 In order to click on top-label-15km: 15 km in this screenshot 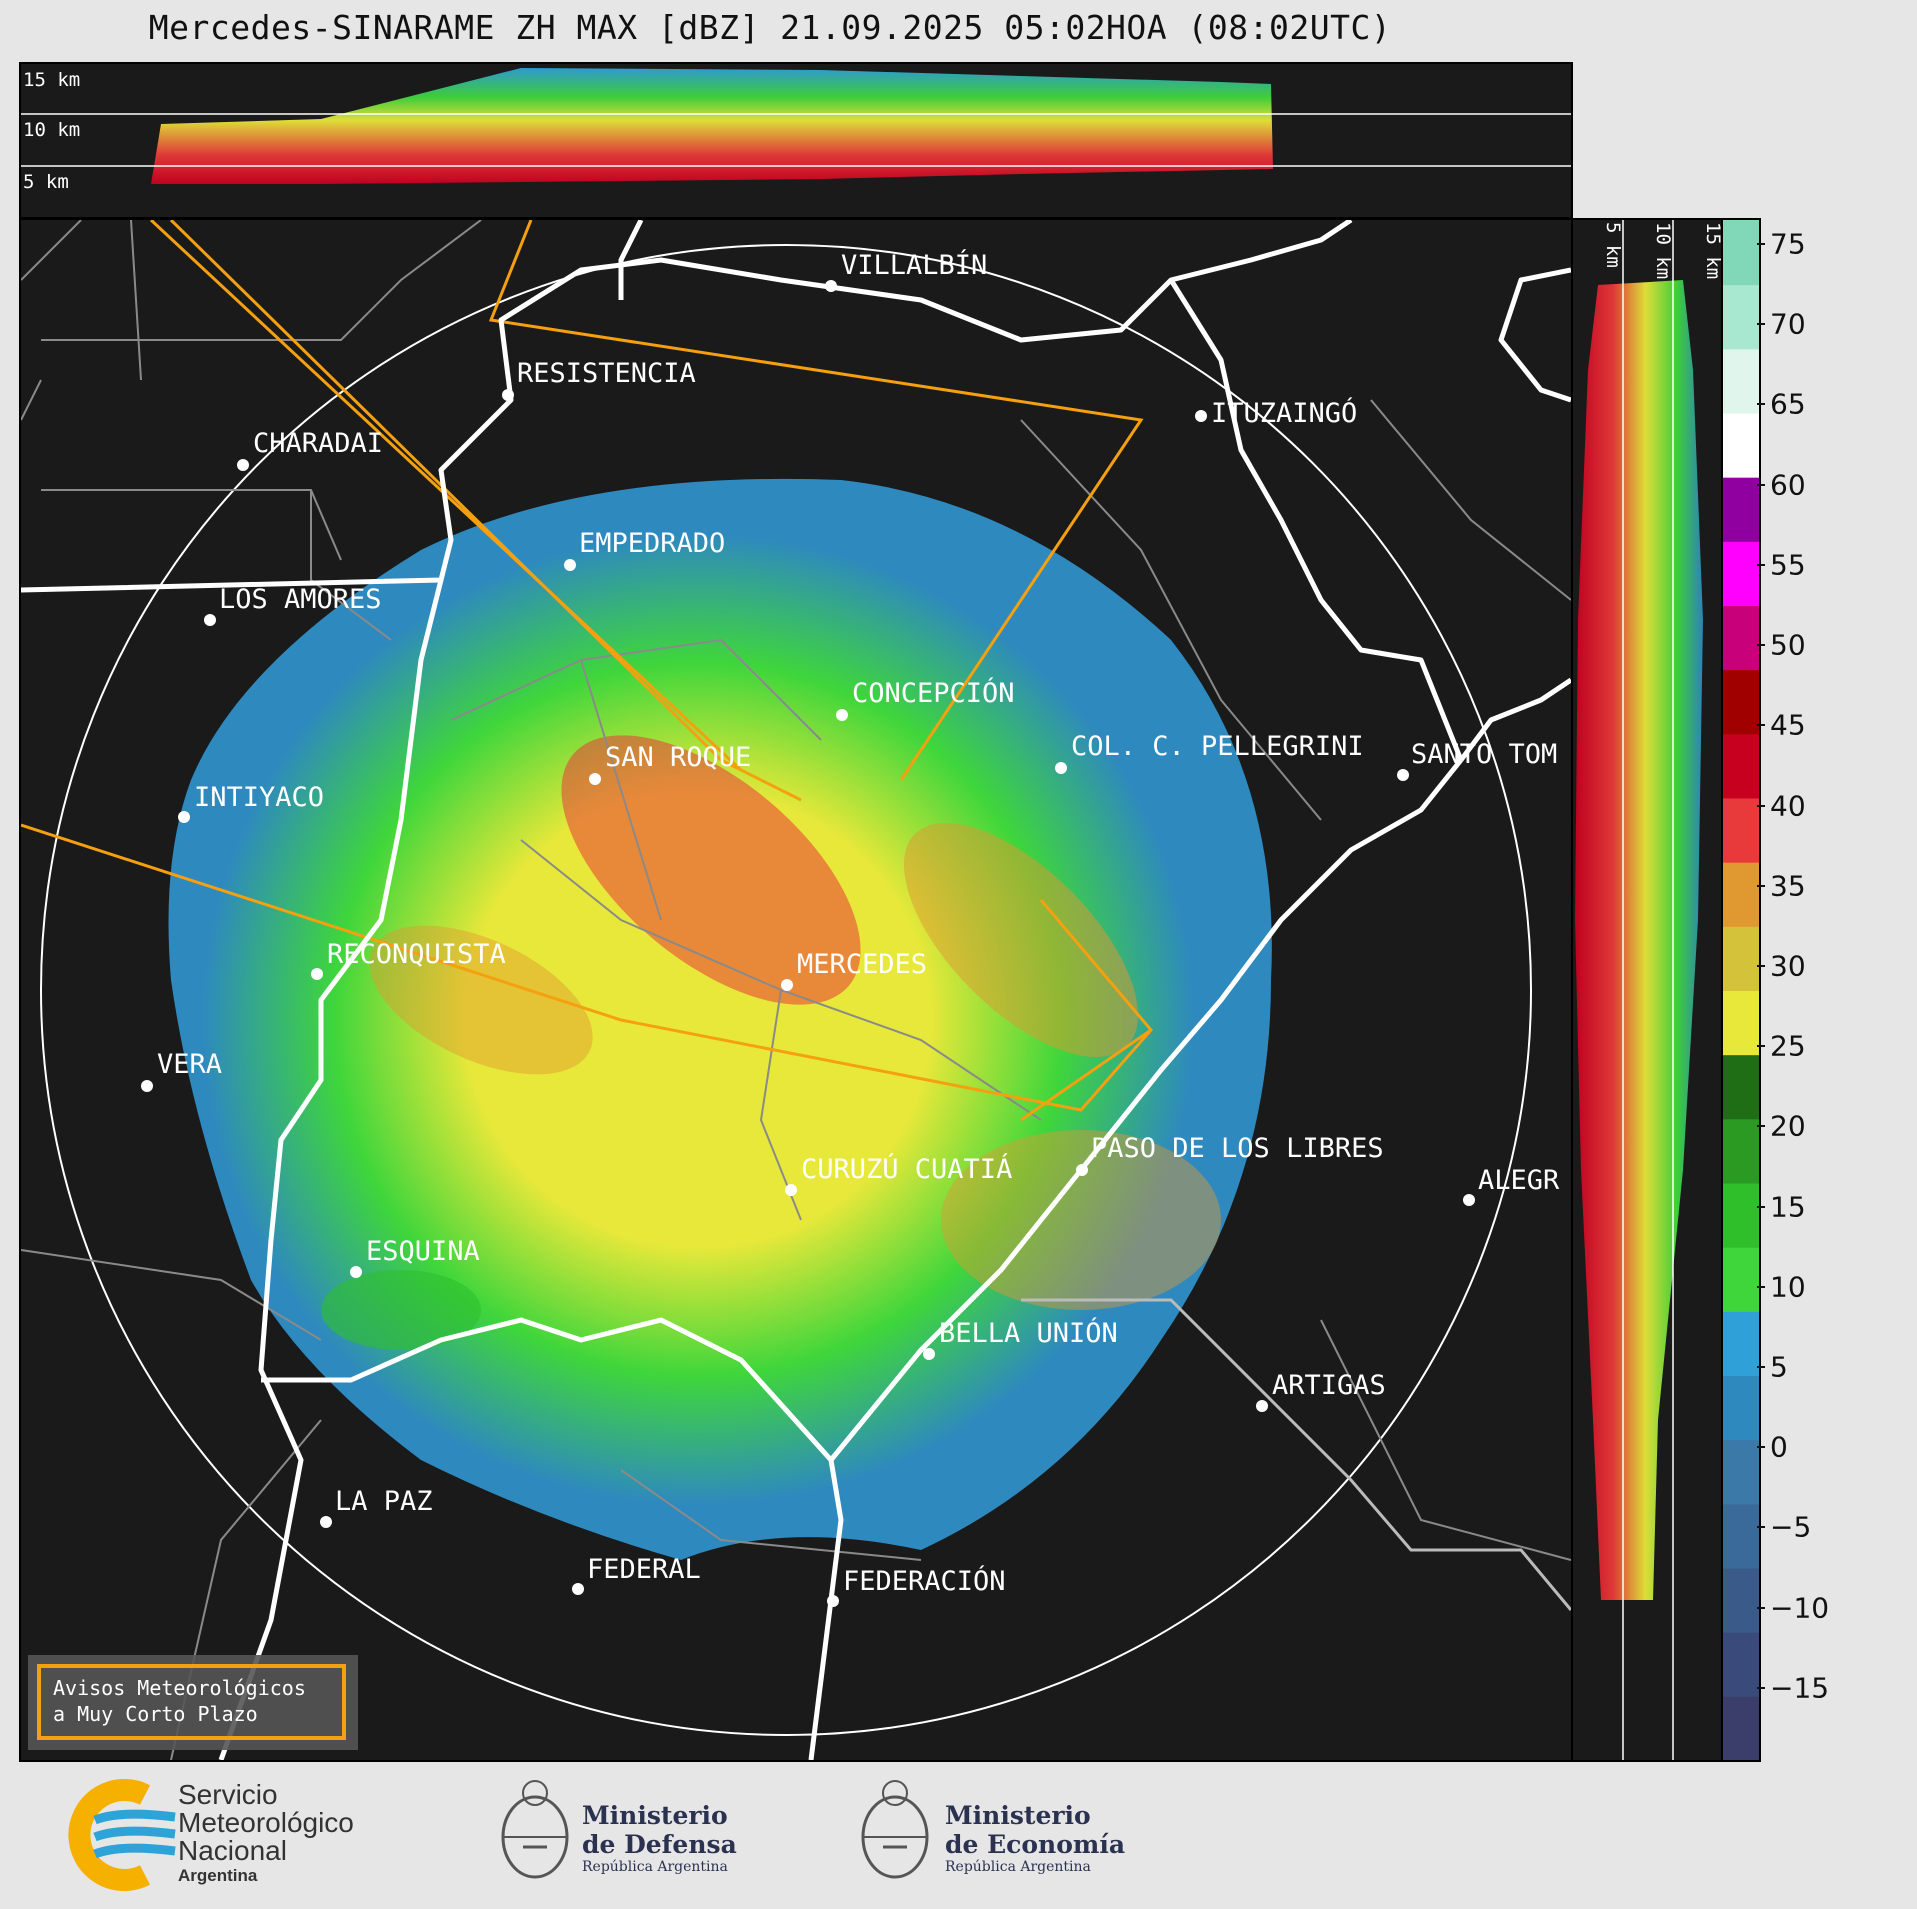, I will do `click(51, 80)`.